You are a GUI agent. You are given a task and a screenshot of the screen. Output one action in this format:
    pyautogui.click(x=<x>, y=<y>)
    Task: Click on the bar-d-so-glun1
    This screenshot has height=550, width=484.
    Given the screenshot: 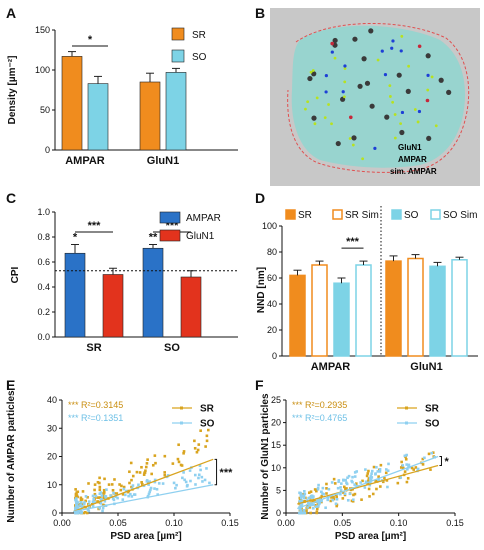 What is the action you would take?
    pyautogui.click(x=437, y=311)
    